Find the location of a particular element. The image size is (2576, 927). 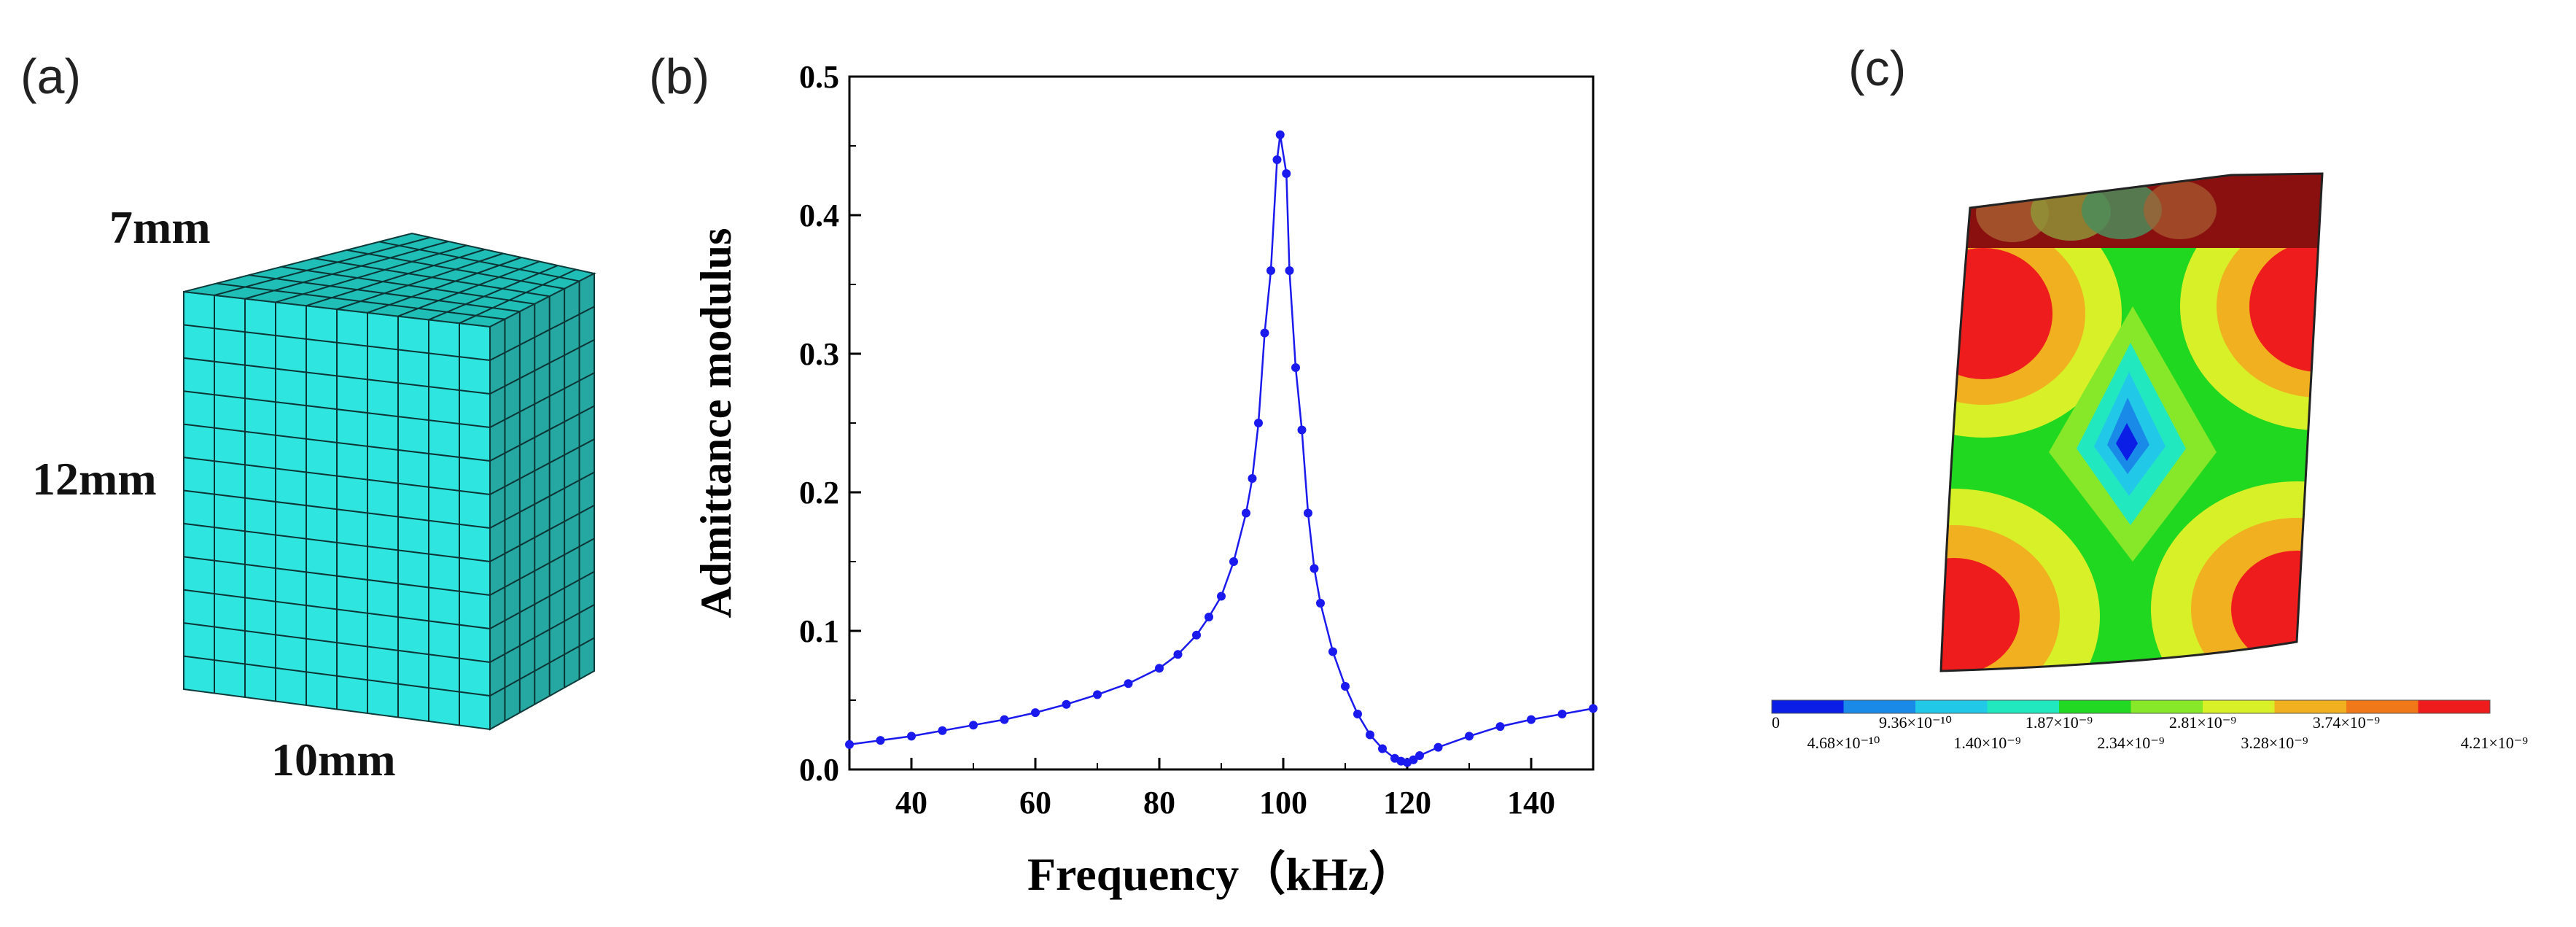

panel-b-label: (b) is located at coordinates (679, 77).